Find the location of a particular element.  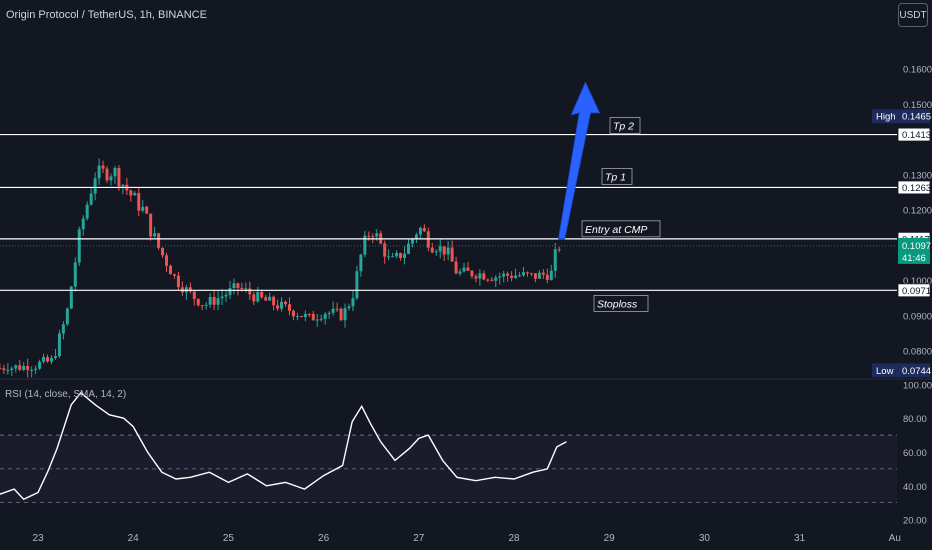

rsi-tick-label: 100.00 is located at coordinates (917, 385).